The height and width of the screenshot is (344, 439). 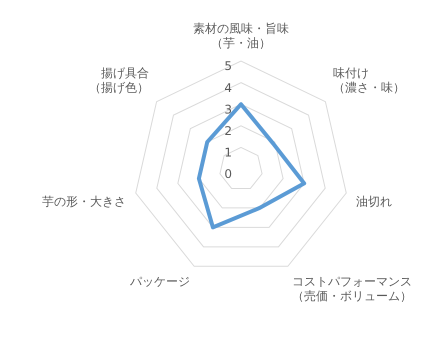 What do you see at coordinates (228, 87) in the screenshot?
I see `y-tick-label: 4` at bounding box center [228, 87].